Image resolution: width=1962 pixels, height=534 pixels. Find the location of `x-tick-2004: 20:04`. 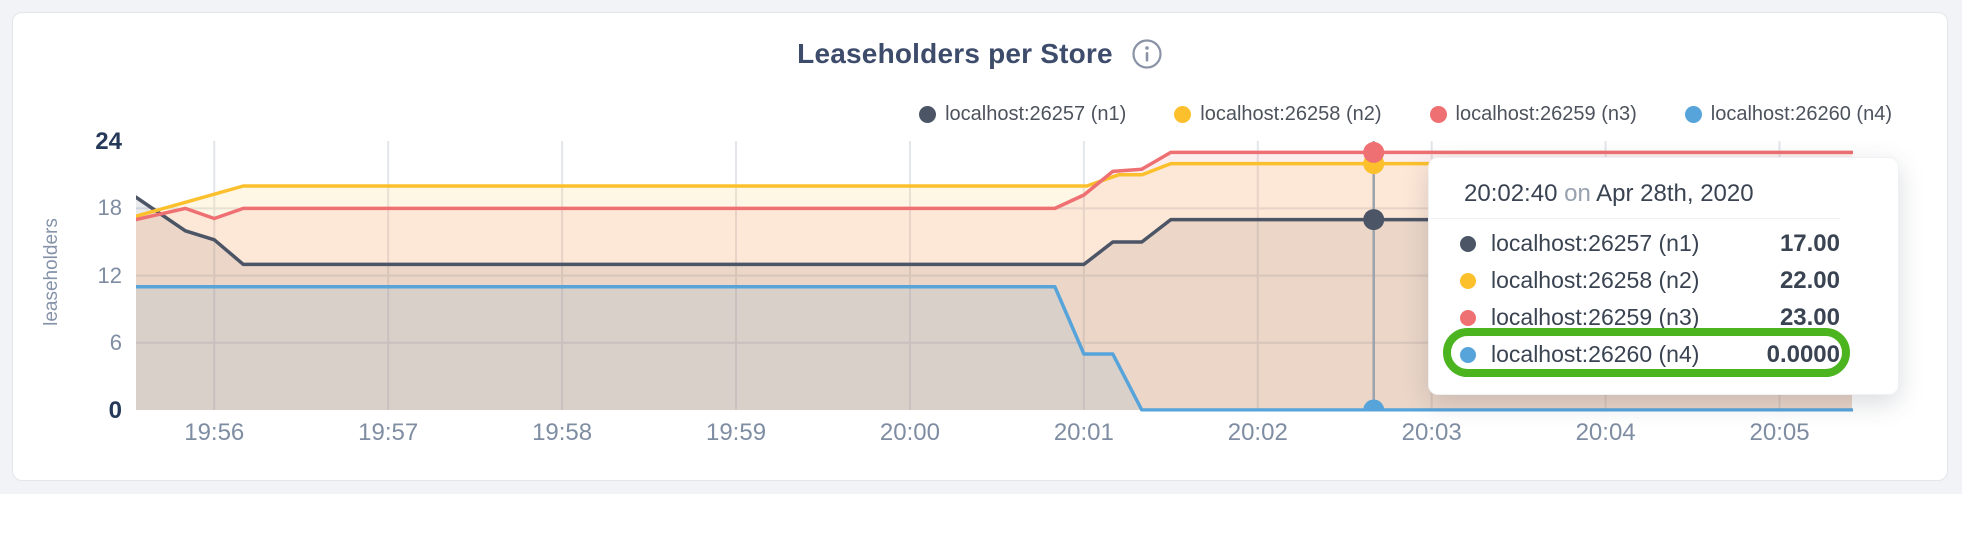

x-tick-2004: 20:04 is located at coordinates (1605, 432).